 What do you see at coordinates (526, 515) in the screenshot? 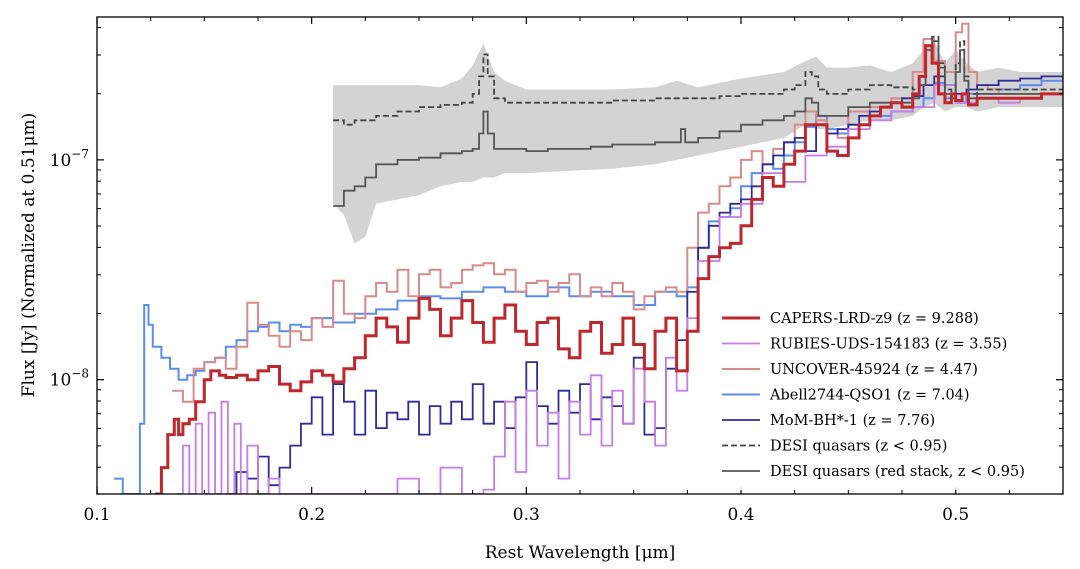
I see `x-tick-label: 0.3` at bounding box center [526, 515].